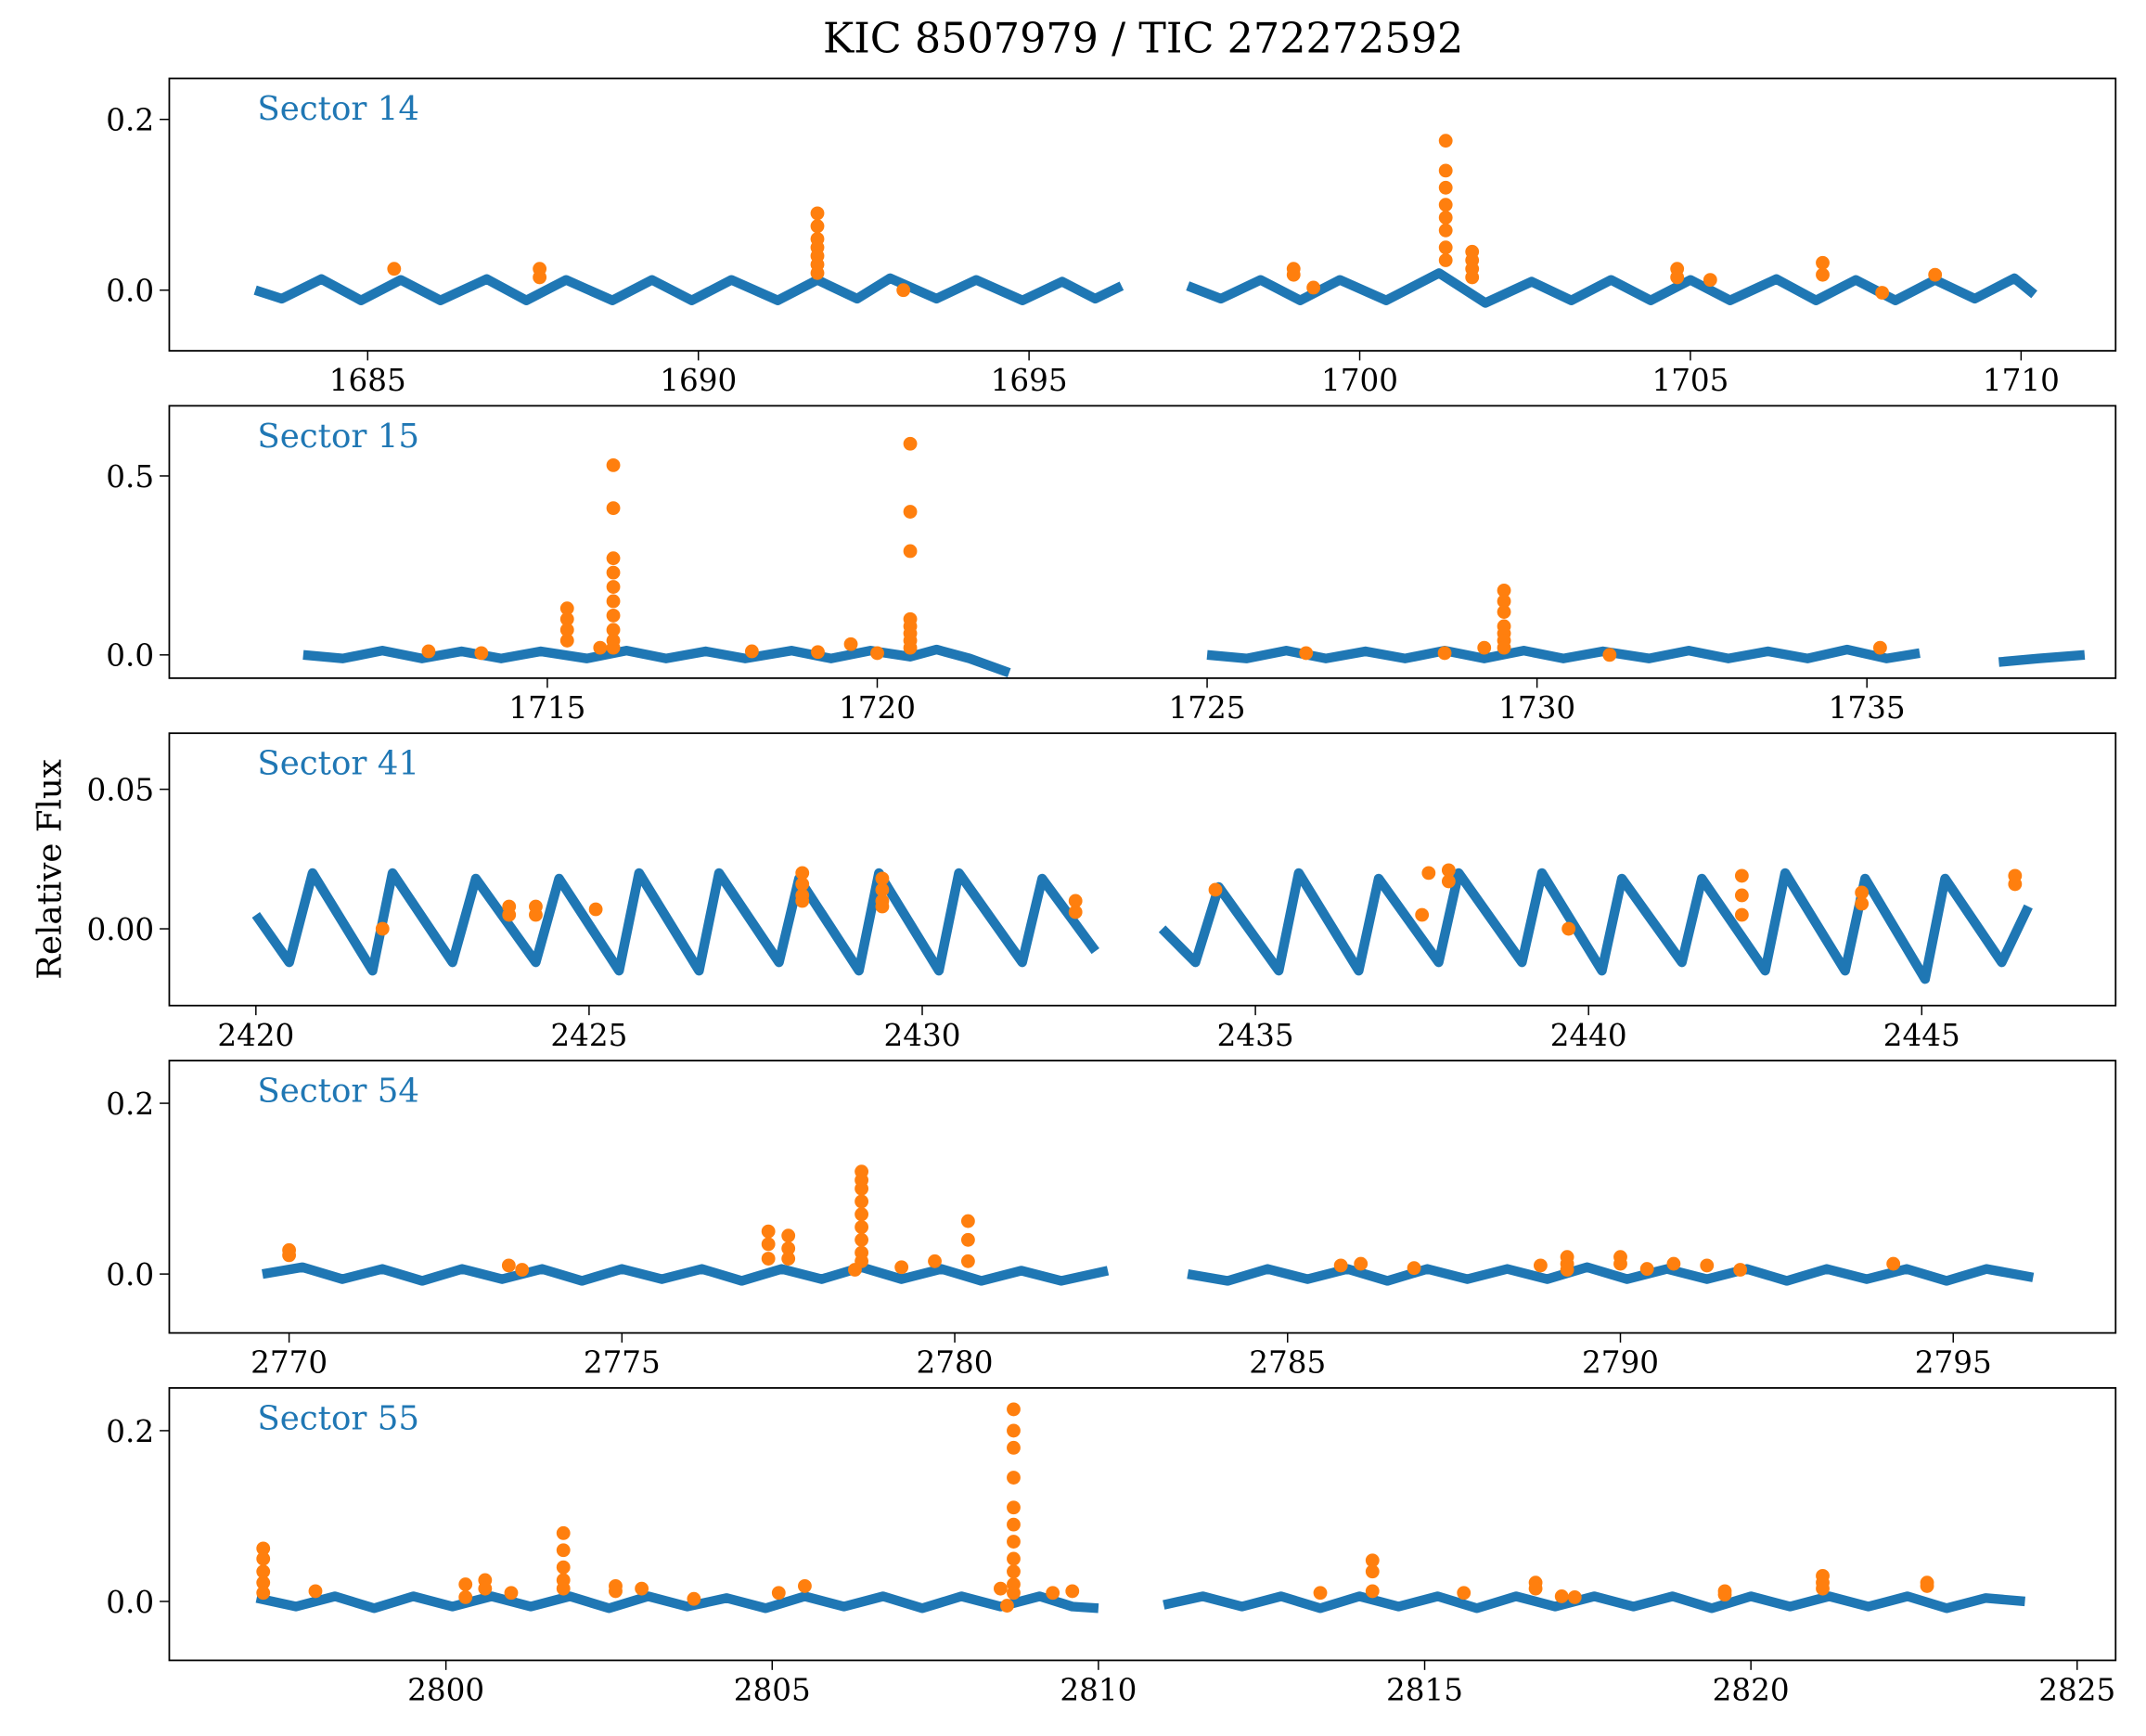 The height and width of the screenshot is (1736, 2146). Describe the element at coordinates (1620, 1363) in the screenshot. I see `x-tick-label: 2790` at that location.